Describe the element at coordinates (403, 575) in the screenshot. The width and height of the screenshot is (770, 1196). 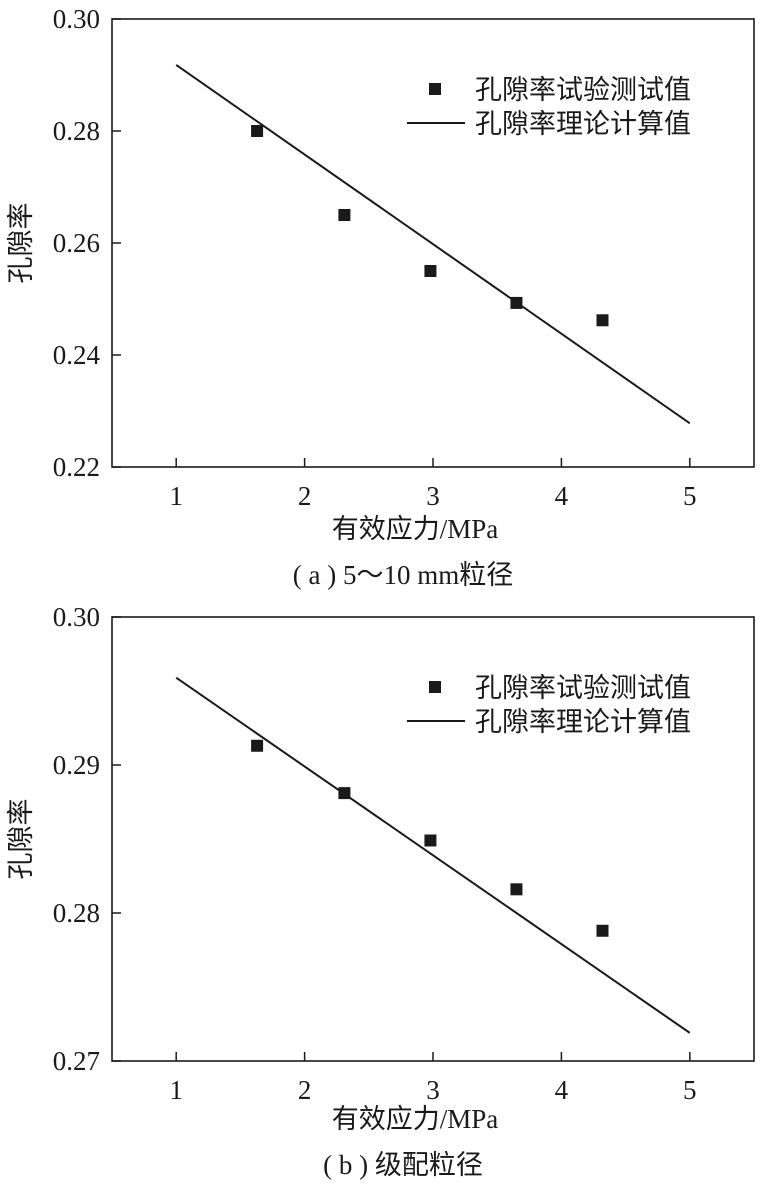
I see `panel-caption: ( a ) 5～10 mm粒径` at that location.